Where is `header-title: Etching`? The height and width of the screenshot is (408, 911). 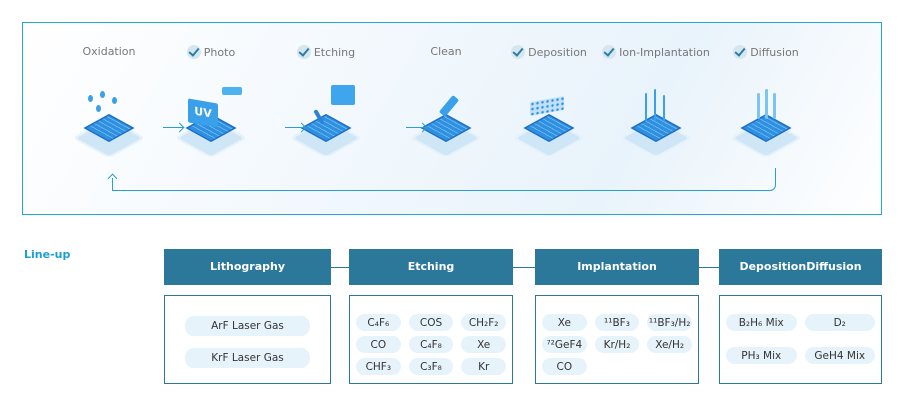 header-title: Etching is located at coordinates (431, 266).